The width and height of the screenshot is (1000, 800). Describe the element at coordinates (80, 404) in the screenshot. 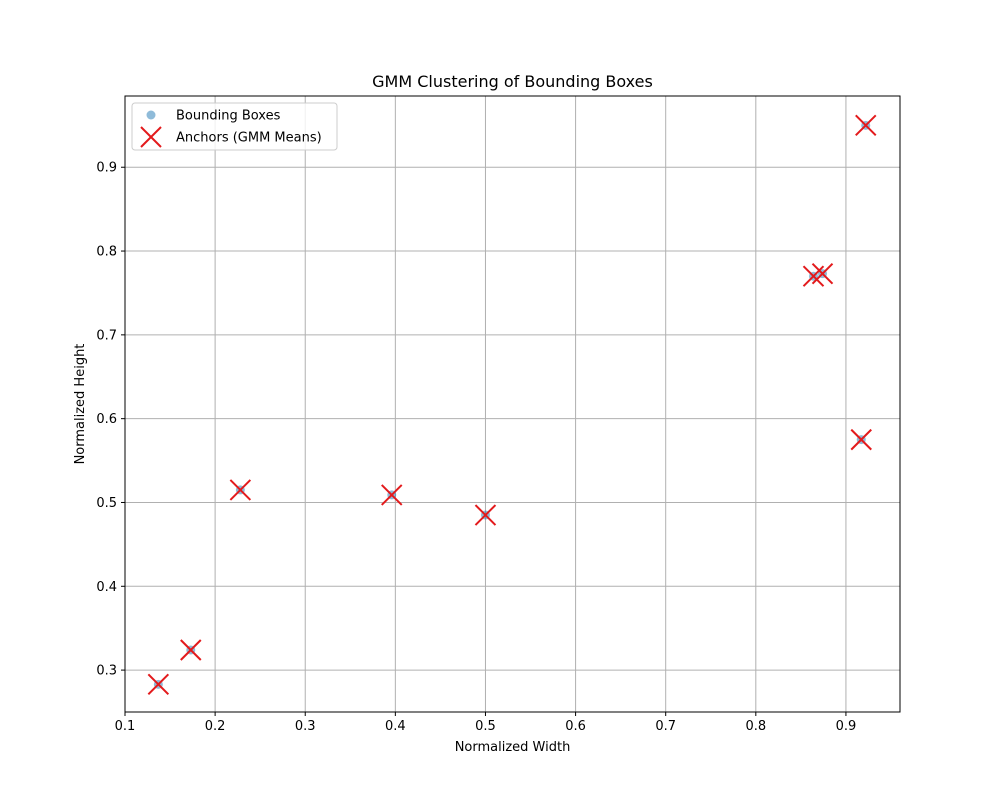

I see `y-axis-label: Normalized Height` at that location.